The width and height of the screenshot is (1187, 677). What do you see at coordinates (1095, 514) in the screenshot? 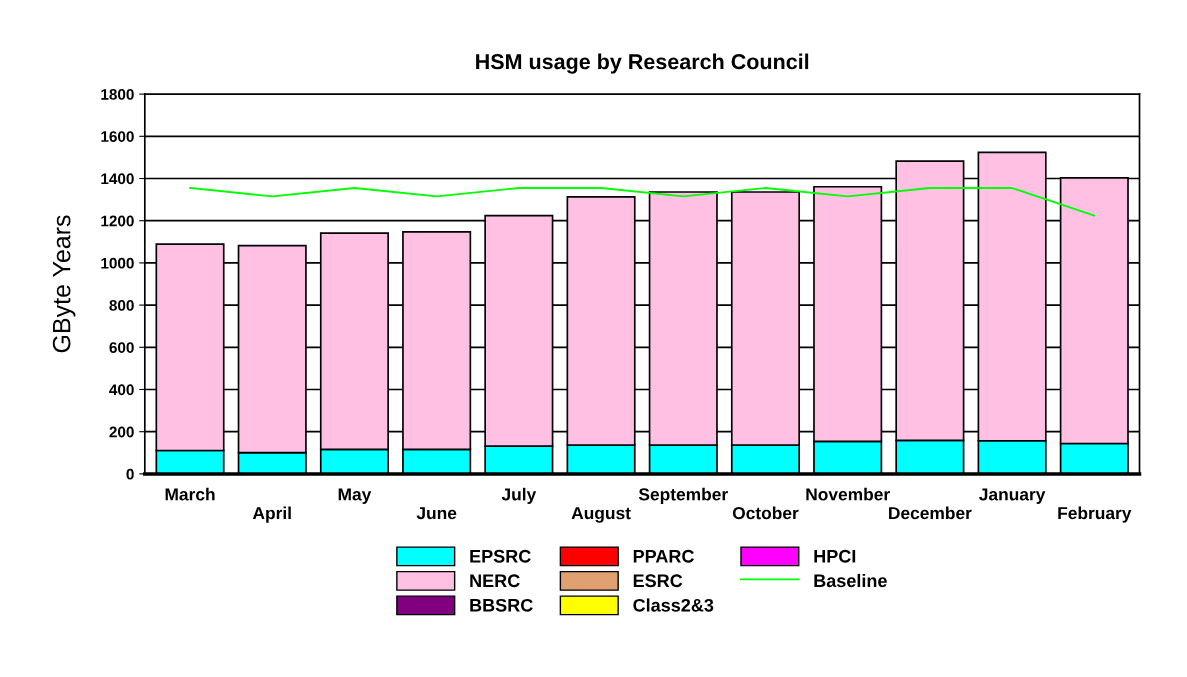
I see `x-tick-label: February` at bounding box center [1095, 514].